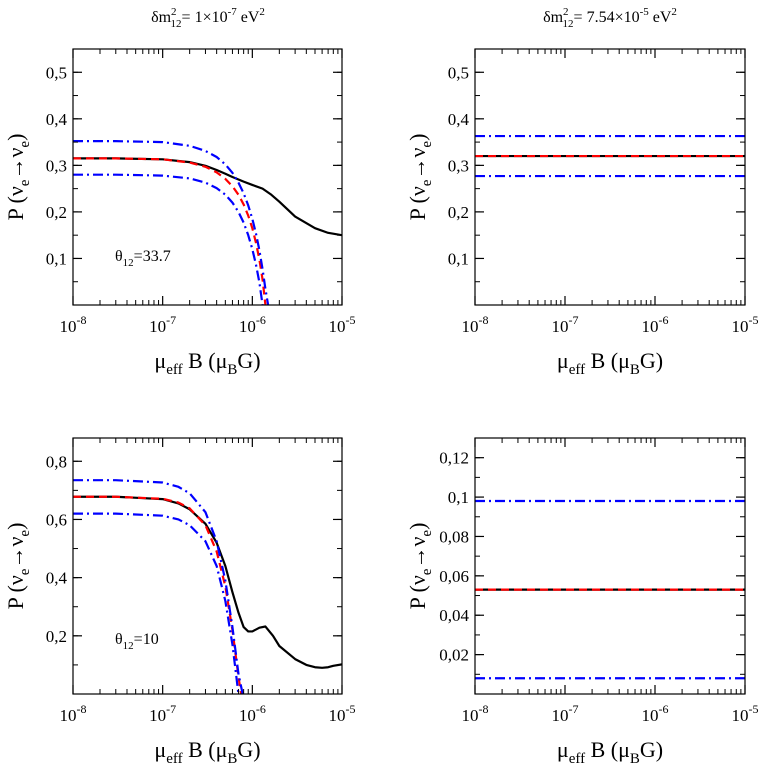 This screenshot has height=763, width=763. What do you see at coordinates (233, 12) in the screenshot?
I see `title-exp: -7` at bounding box center [233, 12].